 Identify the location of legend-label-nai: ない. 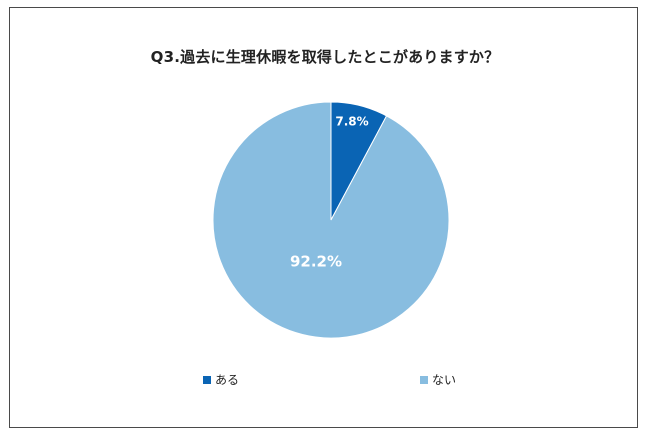
(444, 380).